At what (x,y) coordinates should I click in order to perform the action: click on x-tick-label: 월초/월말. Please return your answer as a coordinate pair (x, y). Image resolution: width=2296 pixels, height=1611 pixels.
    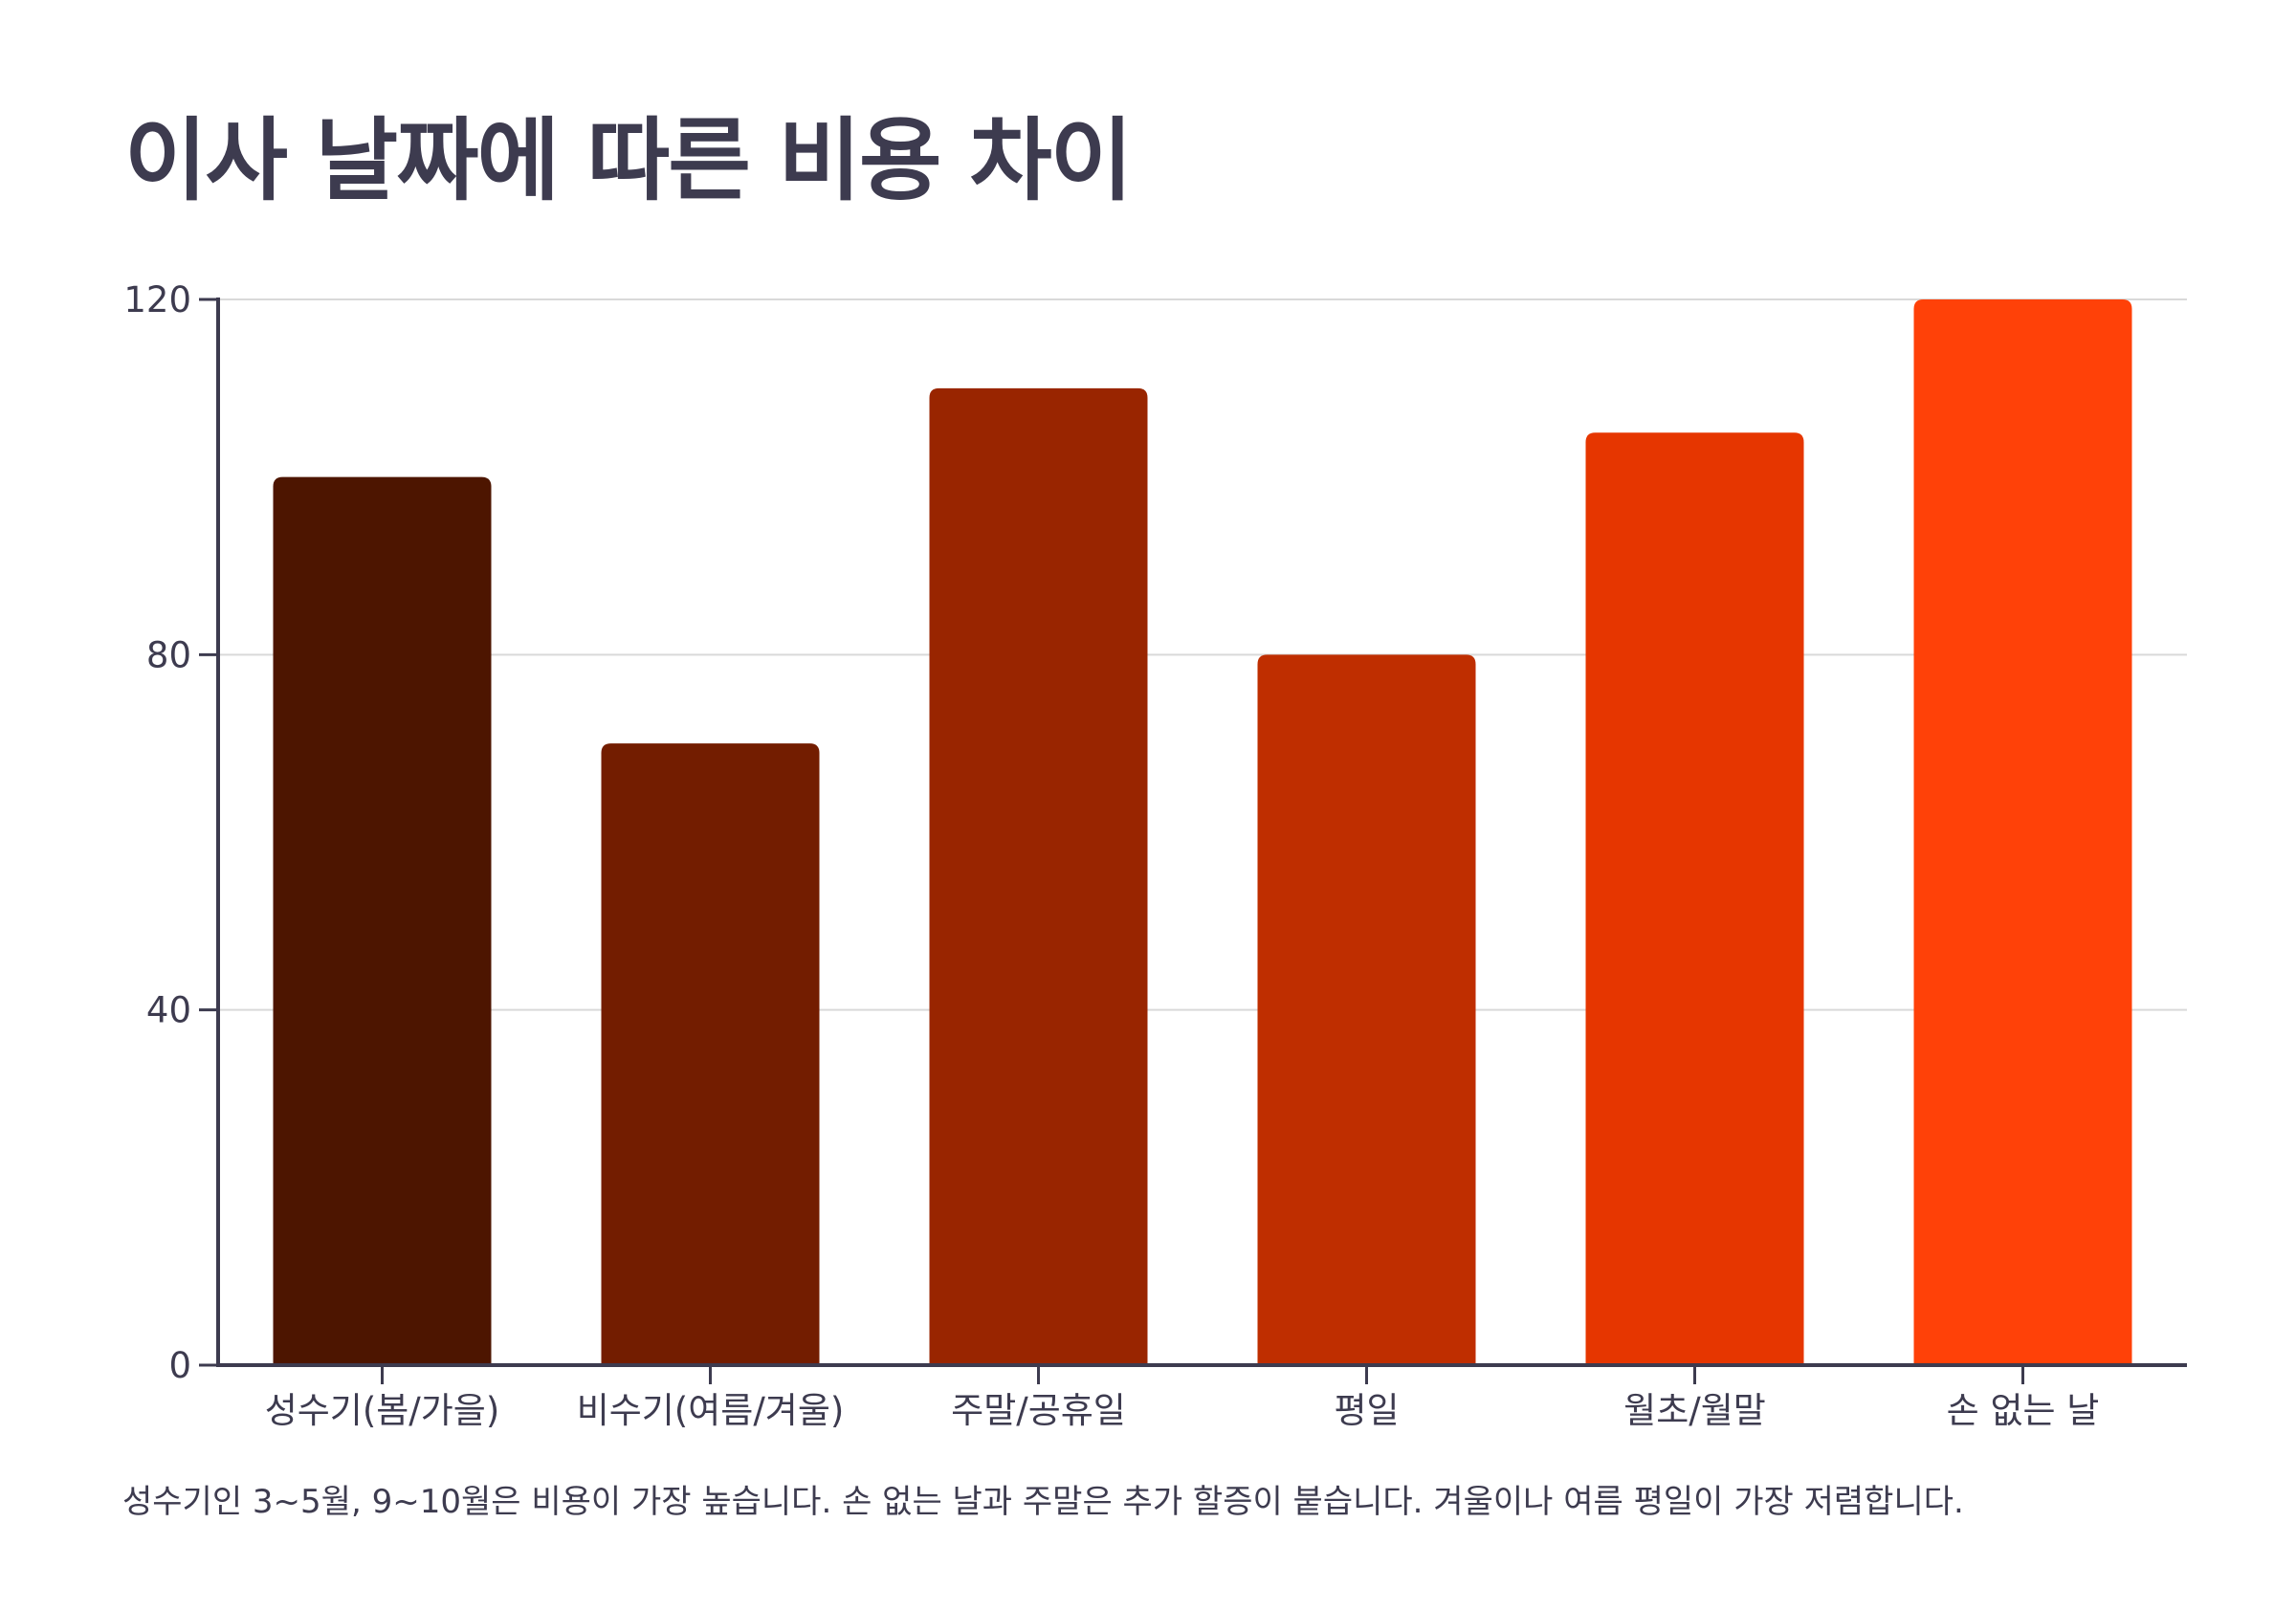
    Looking at the image, I should click on (1695, 1411).